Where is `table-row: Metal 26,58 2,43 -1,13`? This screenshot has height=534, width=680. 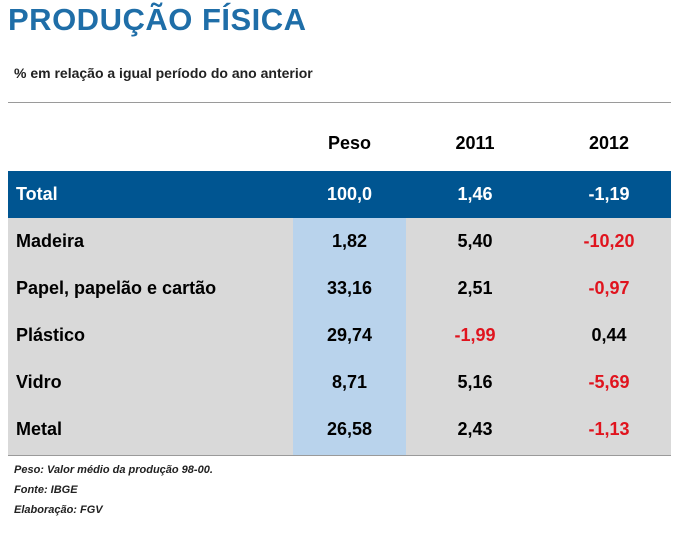
table-row: Metal 26,58 2,43 -1,13 is located at coordinates (339, 429).